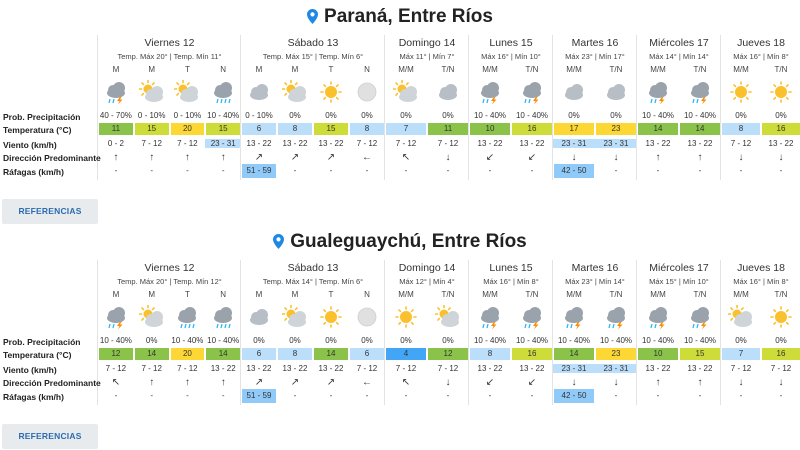  What do you see at coordinates (574, 129) in the screenshot?
I see `temperature-value: 17` at bounding box center [574, 129].